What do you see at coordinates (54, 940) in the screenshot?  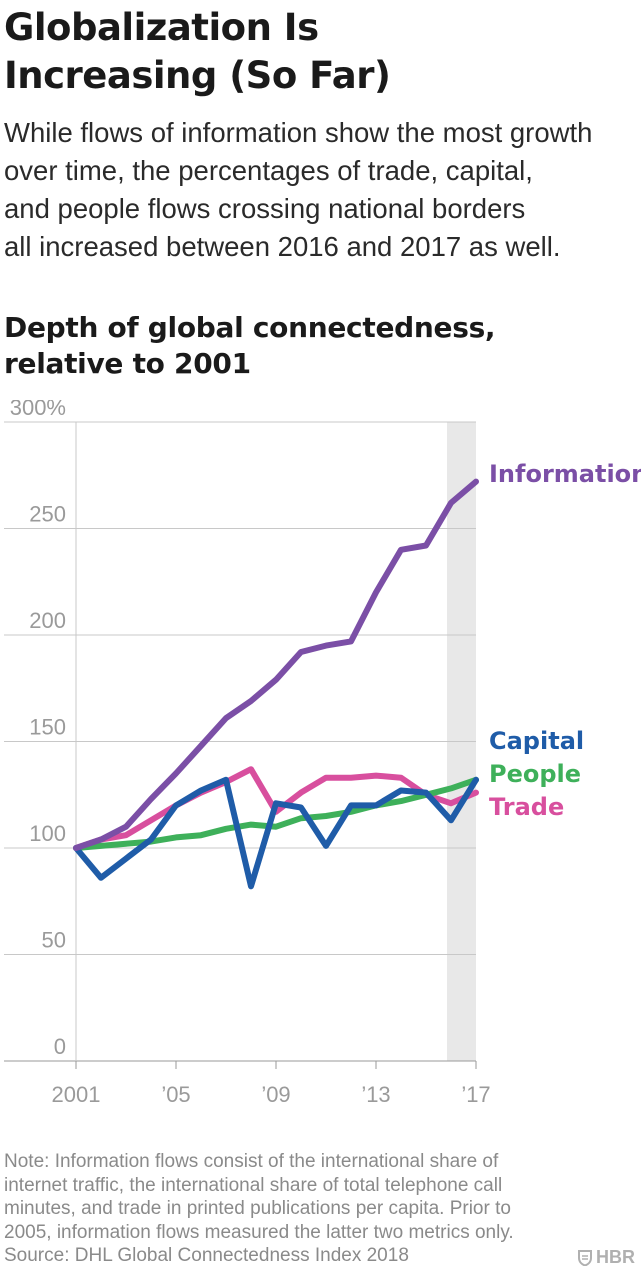 I see `y-tick-label: 50` at bounding box center [54, 940].